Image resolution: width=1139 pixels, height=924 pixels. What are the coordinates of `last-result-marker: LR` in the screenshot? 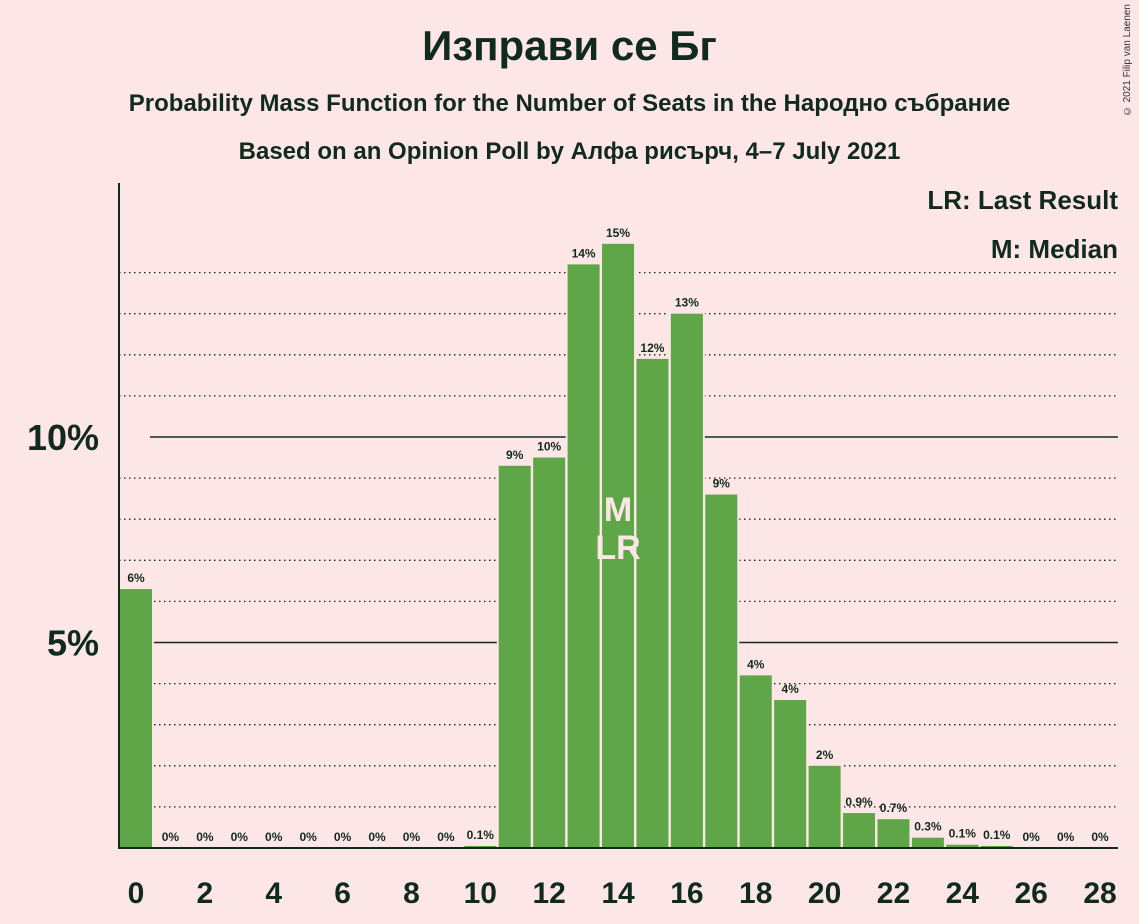 It's located at (617, 548).